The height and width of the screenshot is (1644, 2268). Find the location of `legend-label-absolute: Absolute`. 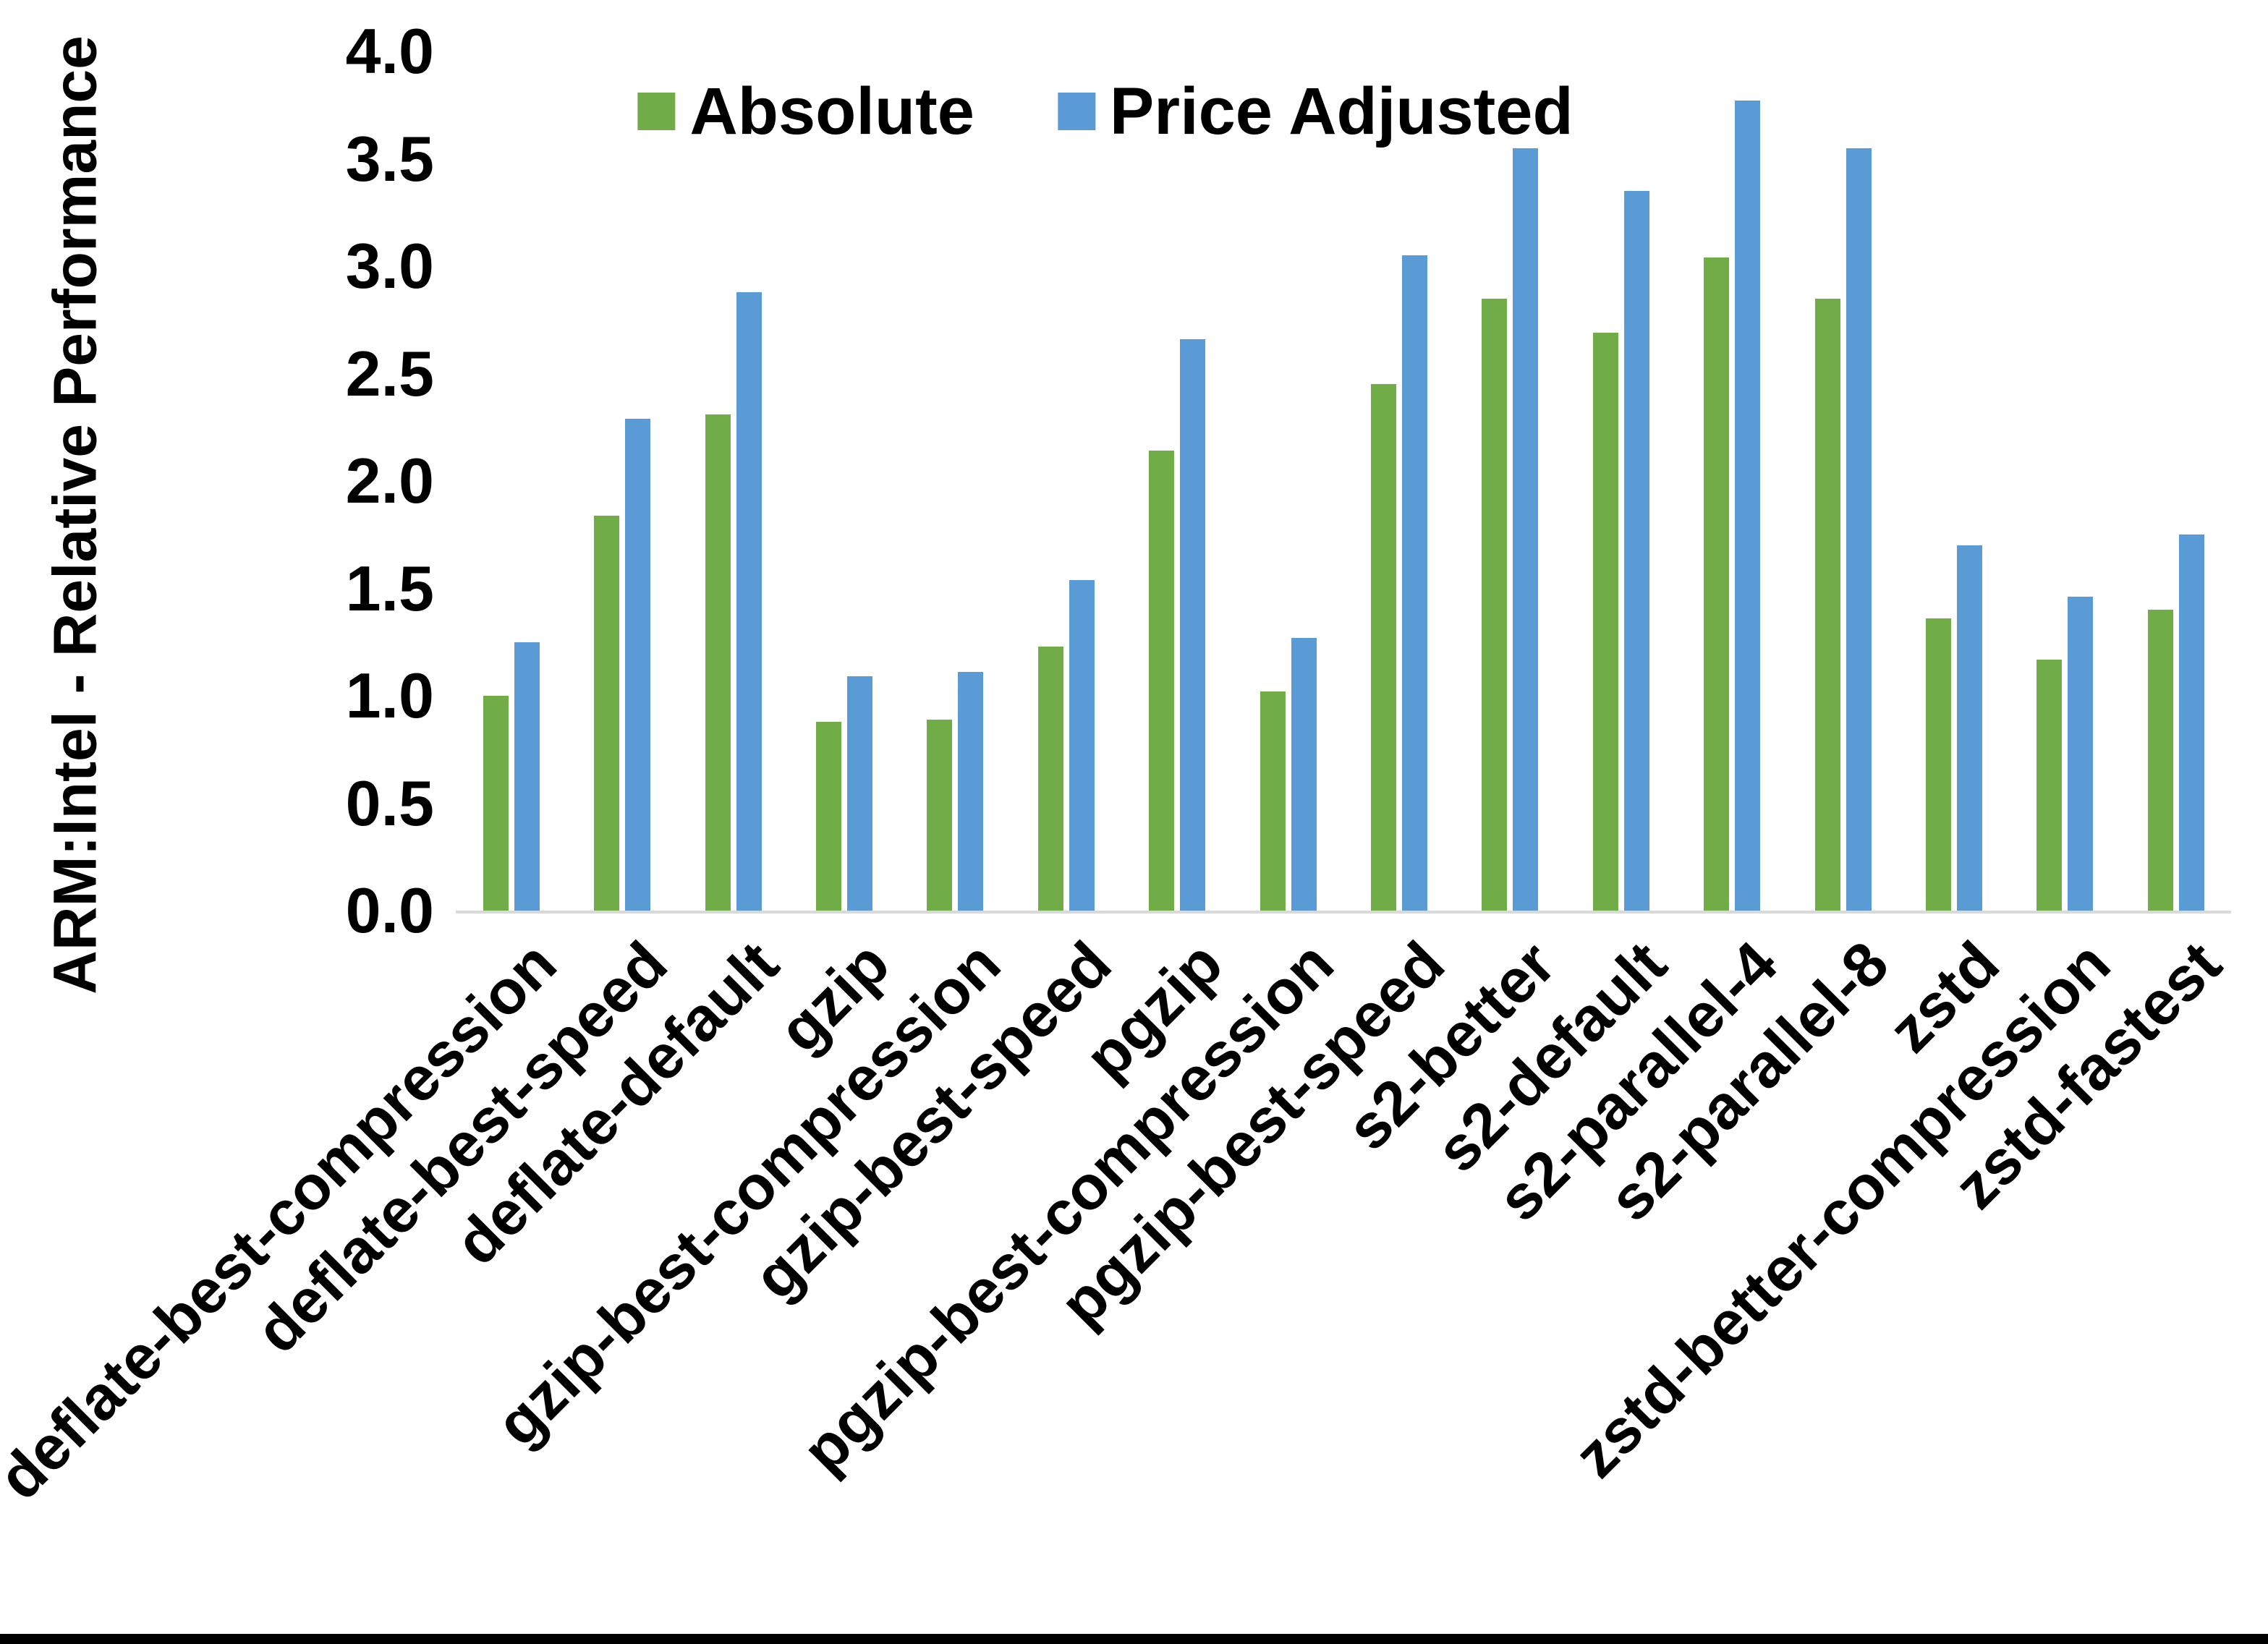

legend-label-absolute: Absolute is located at coordinates (831, 111).